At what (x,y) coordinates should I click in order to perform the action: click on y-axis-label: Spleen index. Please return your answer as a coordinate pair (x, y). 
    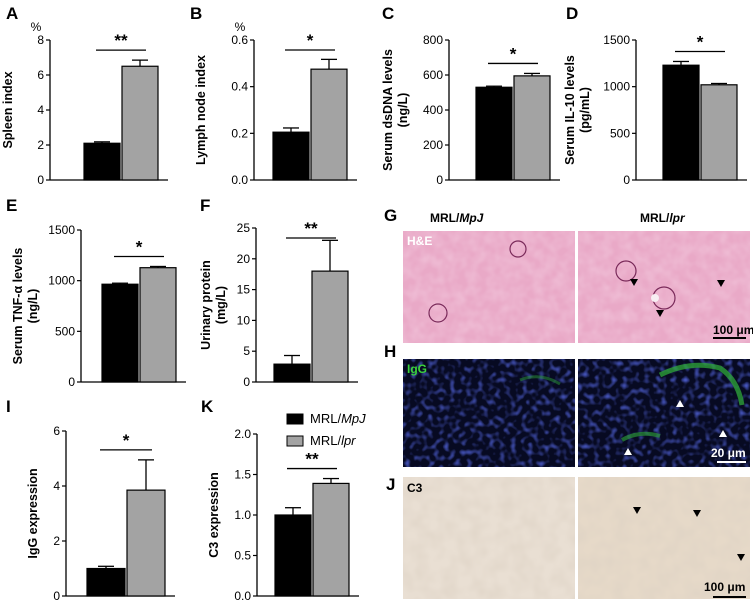
    Looking at the image, I should click on (8, 109).